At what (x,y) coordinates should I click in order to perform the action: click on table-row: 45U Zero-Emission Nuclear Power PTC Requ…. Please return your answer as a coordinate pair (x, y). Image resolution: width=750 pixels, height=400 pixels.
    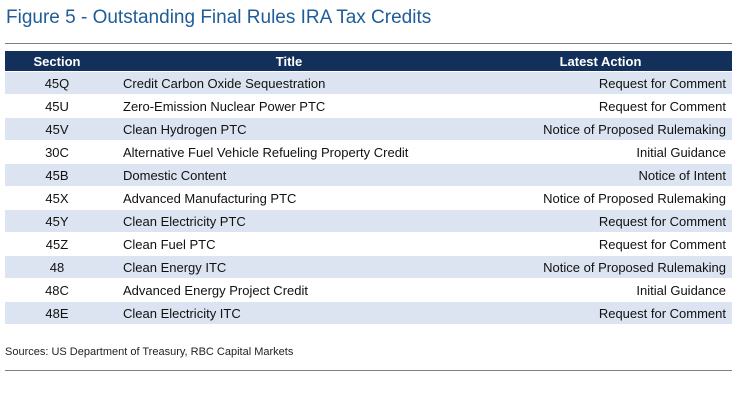
    Looking at the image, I should click on (368, 106).